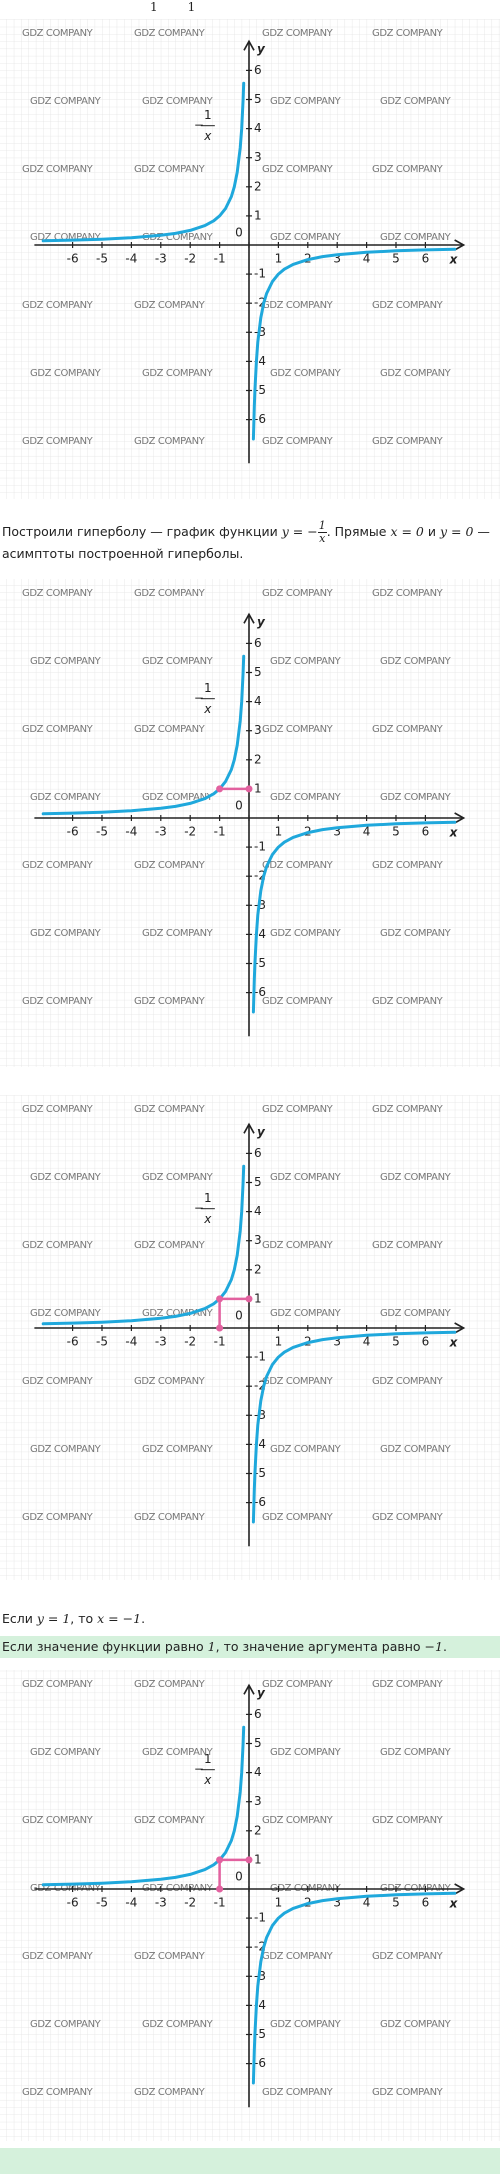  I want to click on text: . Прямые, so click(358, 531).